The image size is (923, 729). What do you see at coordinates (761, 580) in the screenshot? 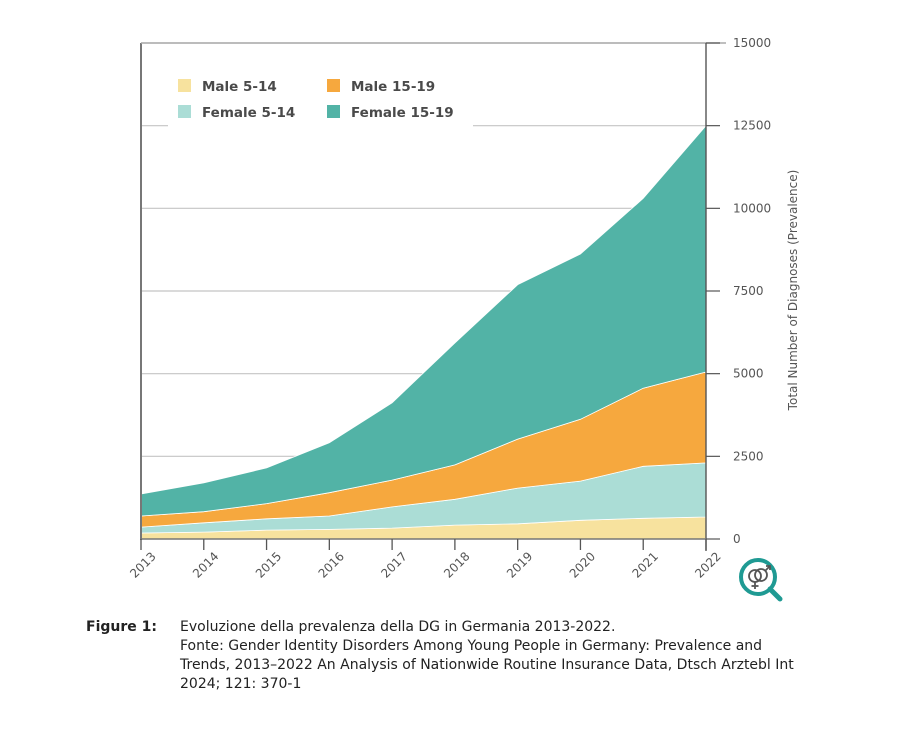
I see `gender-magnifier-icon` at bounding box center [761, 580].